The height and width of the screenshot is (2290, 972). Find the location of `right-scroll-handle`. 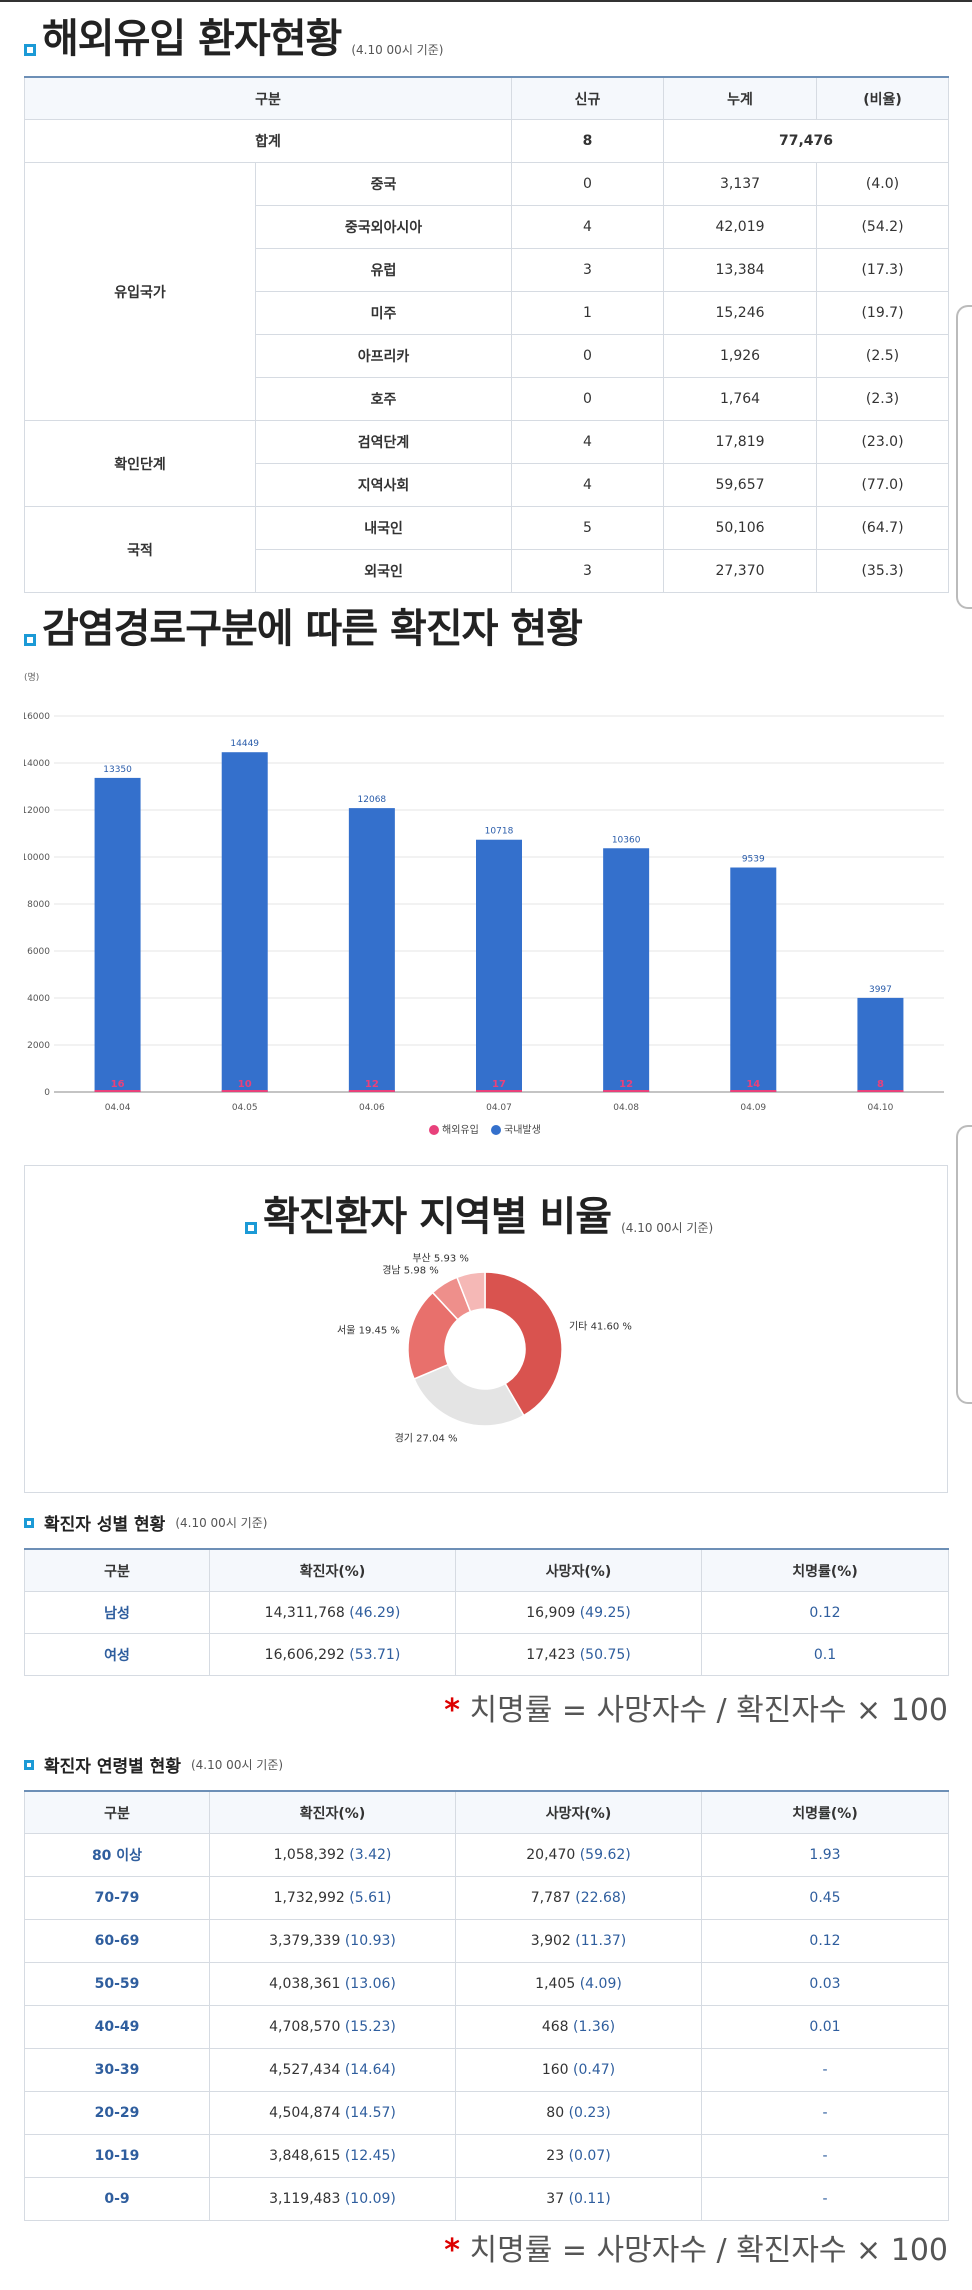

right-scroll-handle is located at coordinates (964, 457).